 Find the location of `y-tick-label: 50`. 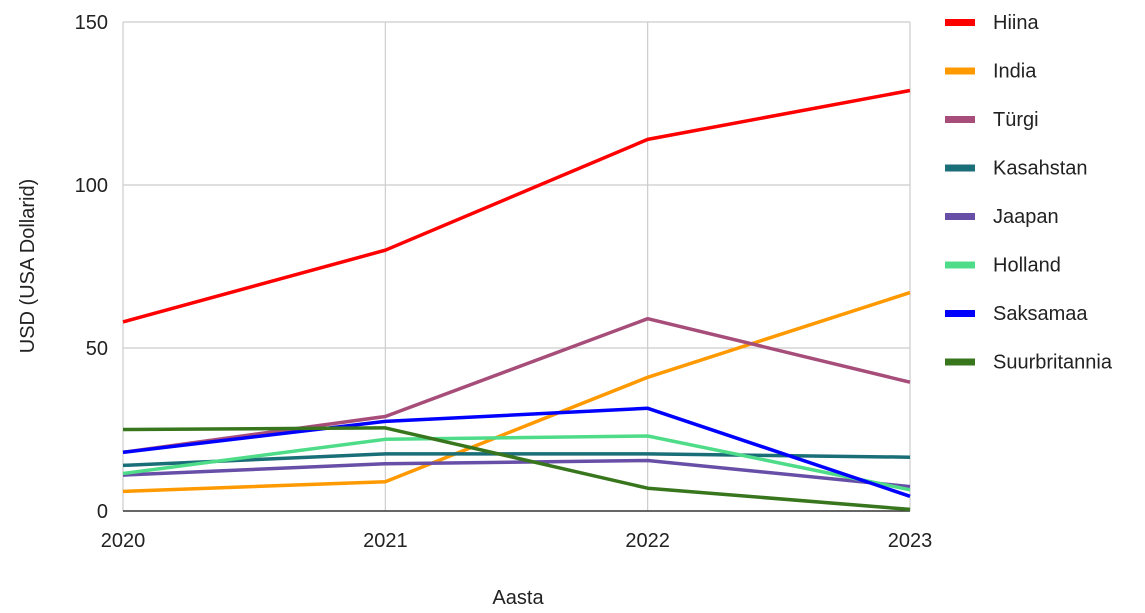

y-tick-label: 50 is located at coordinates (97, 349).